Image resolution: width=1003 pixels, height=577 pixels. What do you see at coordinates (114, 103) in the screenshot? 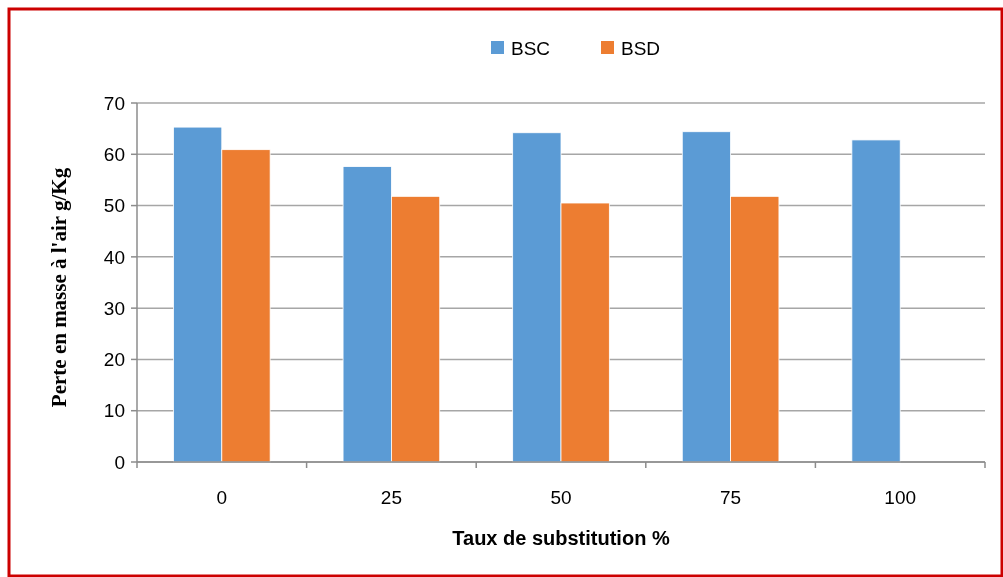
I see `y-tick-label: 70` at bounding box center [114, 103].